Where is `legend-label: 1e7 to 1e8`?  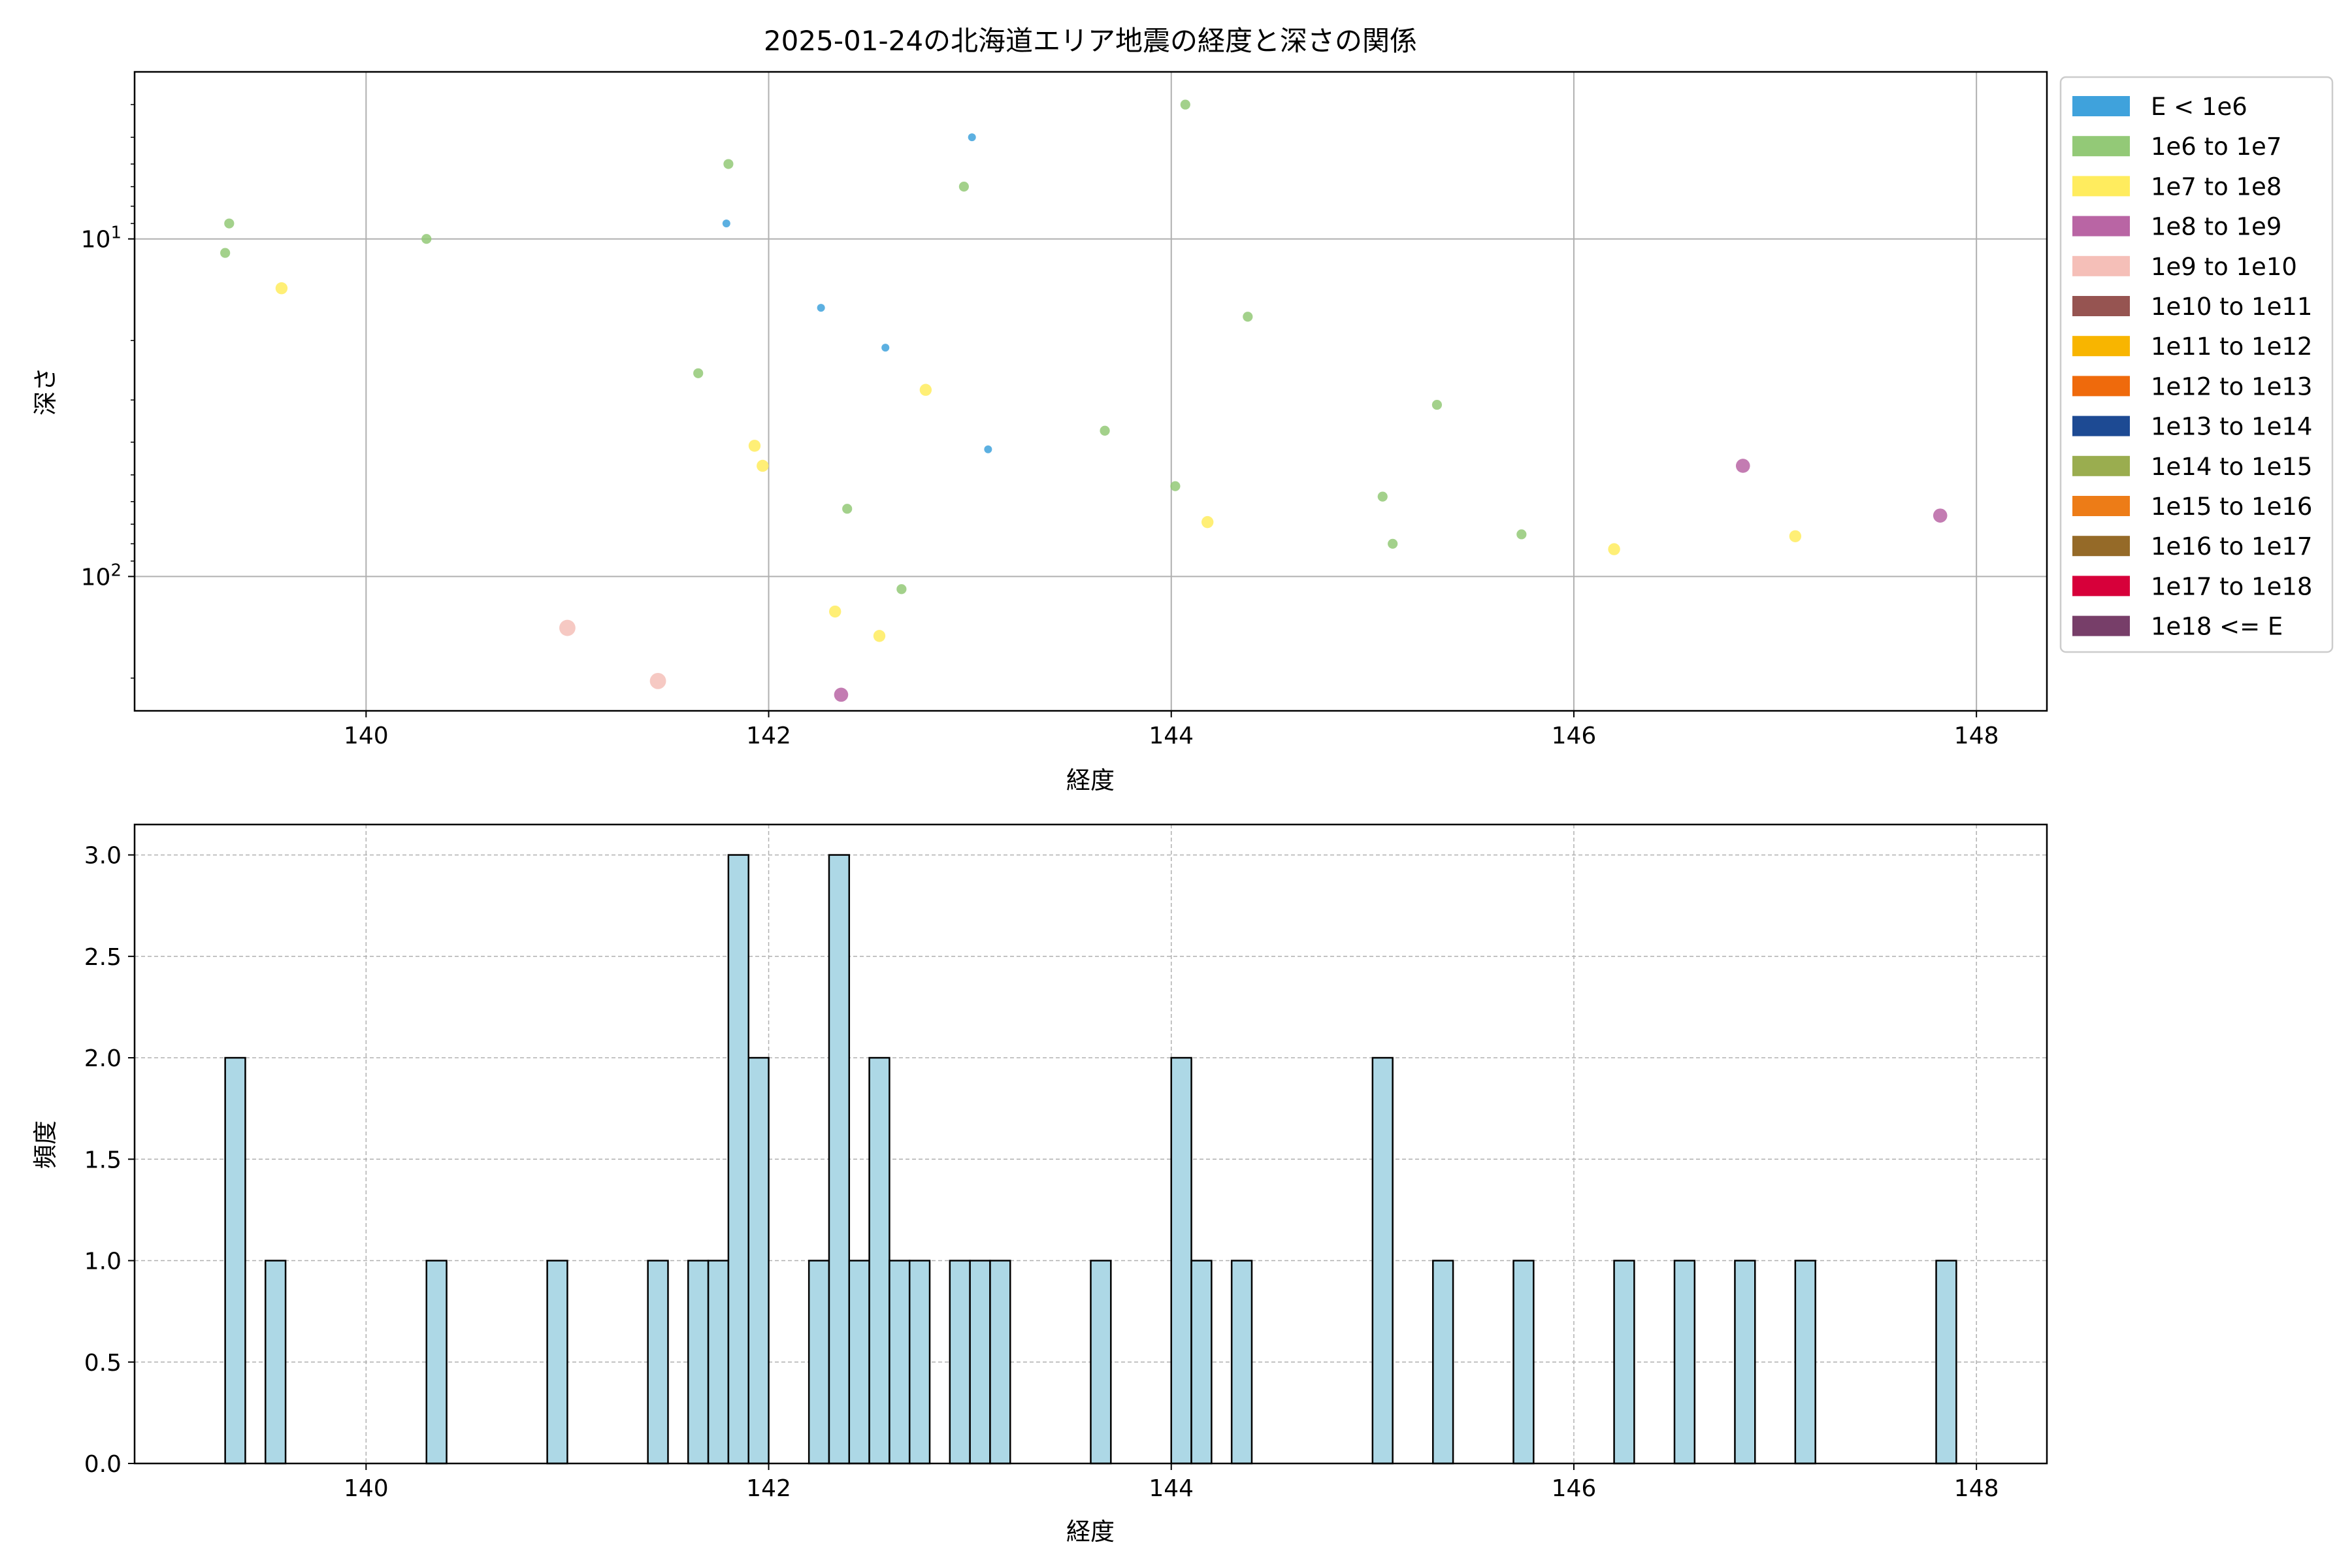 legend-label: 1e7 to 1e8 is located at coordinates (2216, 186).